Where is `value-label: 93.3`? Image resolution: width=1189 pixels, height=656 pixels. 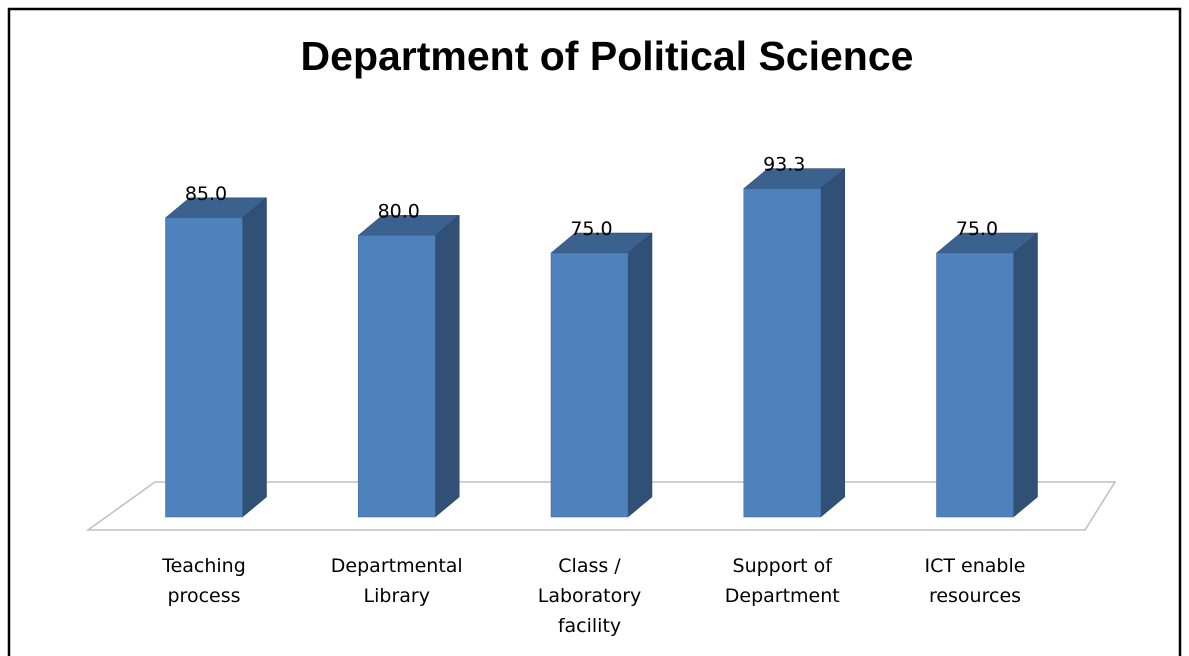 value-label: 93.3 is located at coordinates (784, 165).